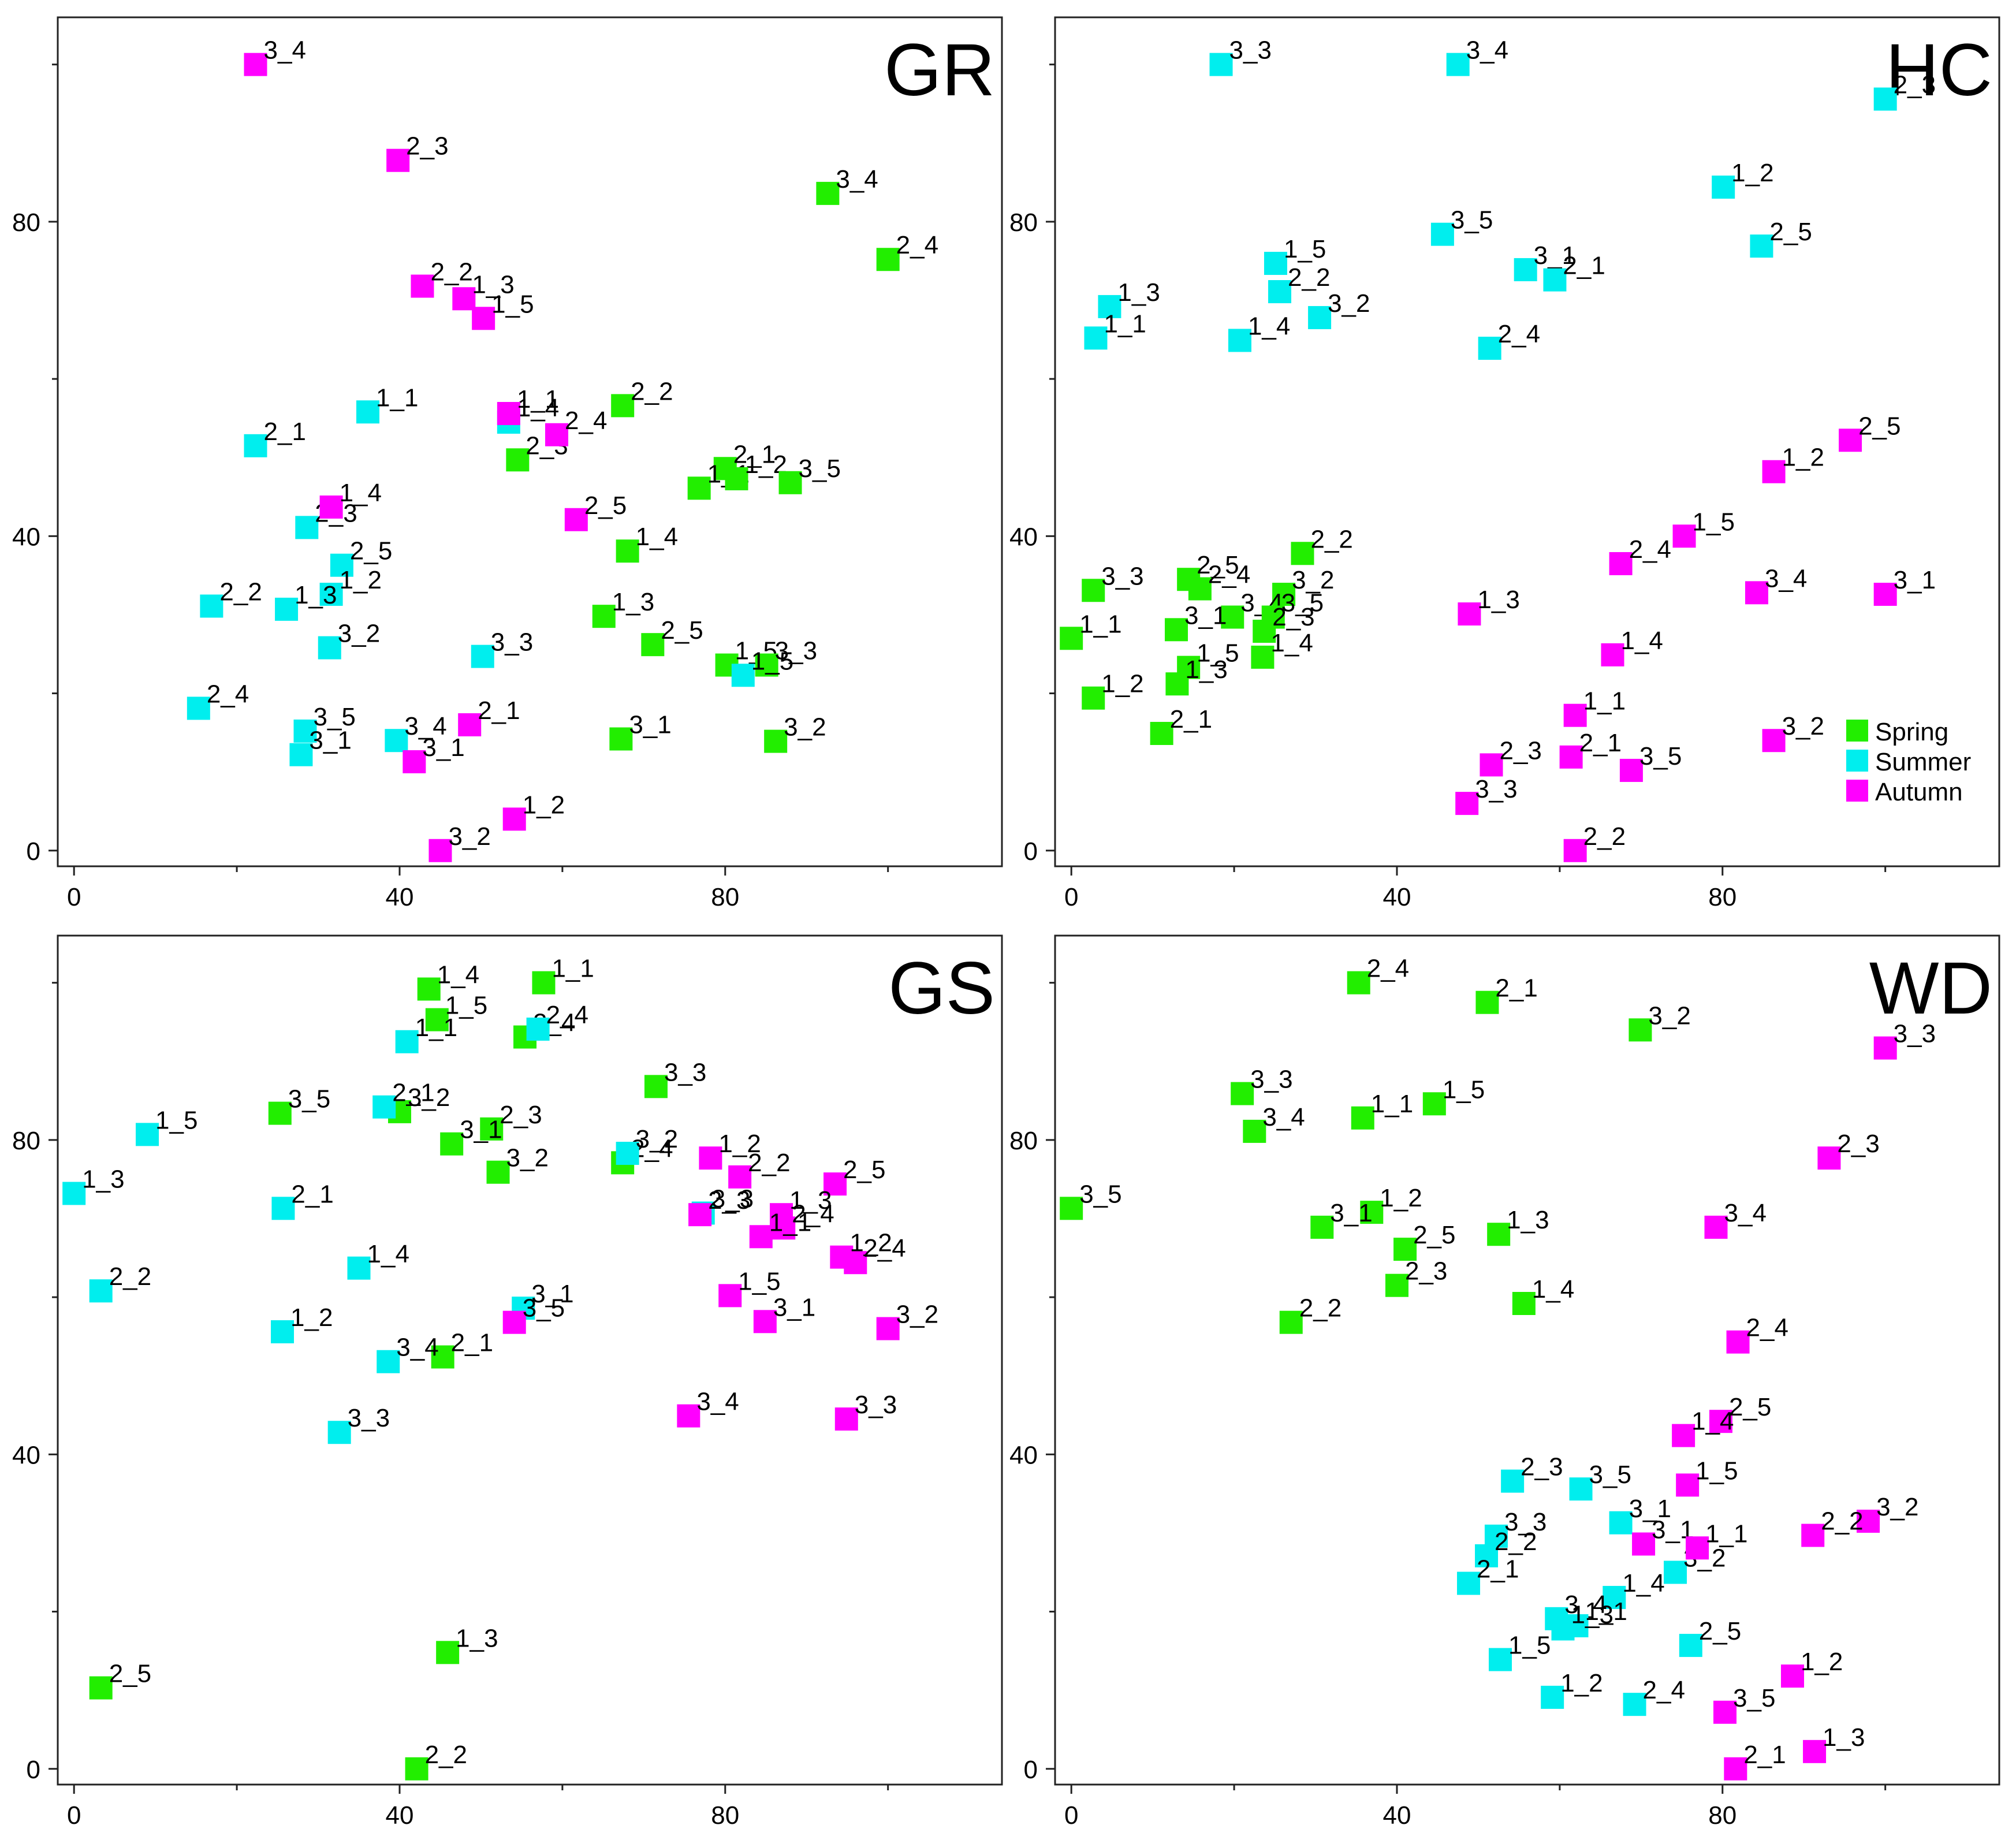 This screenshot has width=2016, height=1840. Describe the element at coordinates (941, 988) in the screenshot. I see `panel-title: GS` at that location.